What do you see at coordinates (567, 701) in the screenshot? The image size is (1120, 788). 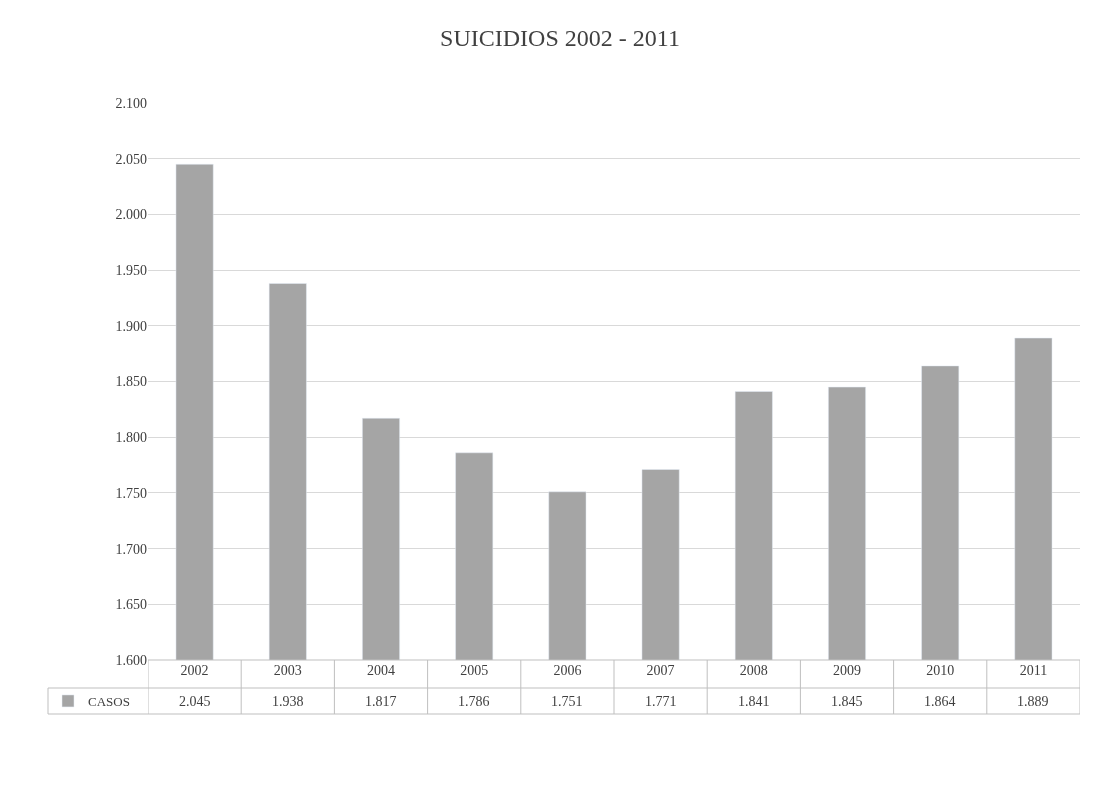 I see `data-label: 1.751` at bounding box center [567, 701].